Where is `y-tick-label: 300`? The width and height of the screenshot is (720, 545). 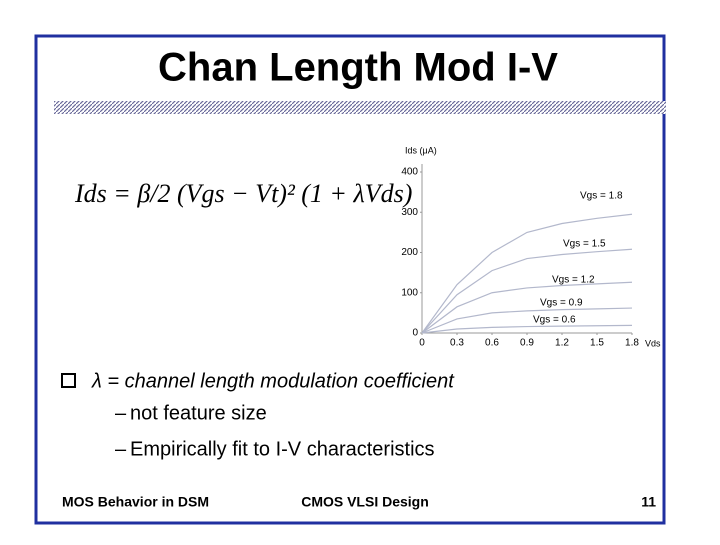 y-tick-label: 300 is located at coordinates (409, 212).